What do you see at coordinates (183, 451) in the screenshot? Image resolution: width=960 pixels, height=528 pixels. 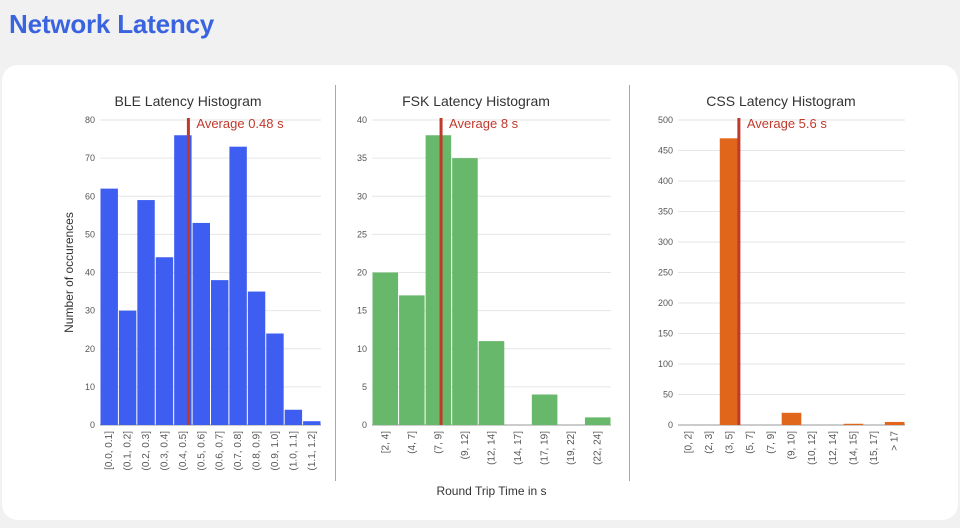 I see `ble-x-tick-label: (0.4, 0.5]` at bounding box center [183, 451].